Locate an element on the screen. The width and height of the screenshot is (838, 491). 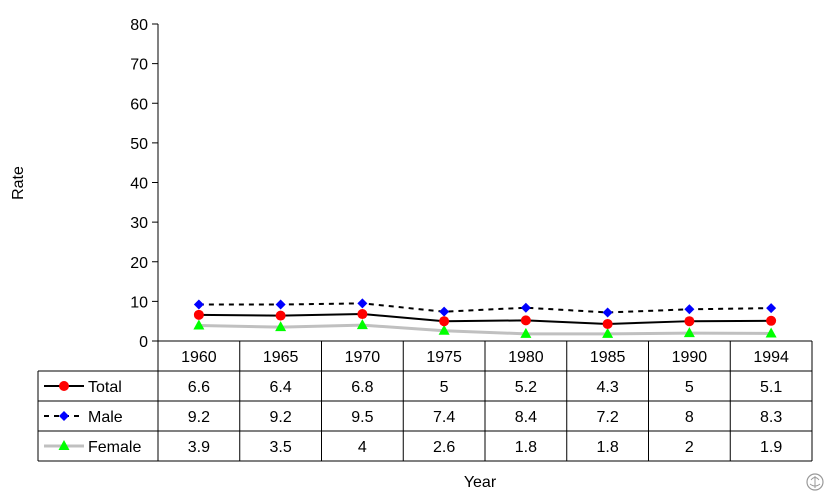
data-label: 4 is located at coordinates (362, 447).